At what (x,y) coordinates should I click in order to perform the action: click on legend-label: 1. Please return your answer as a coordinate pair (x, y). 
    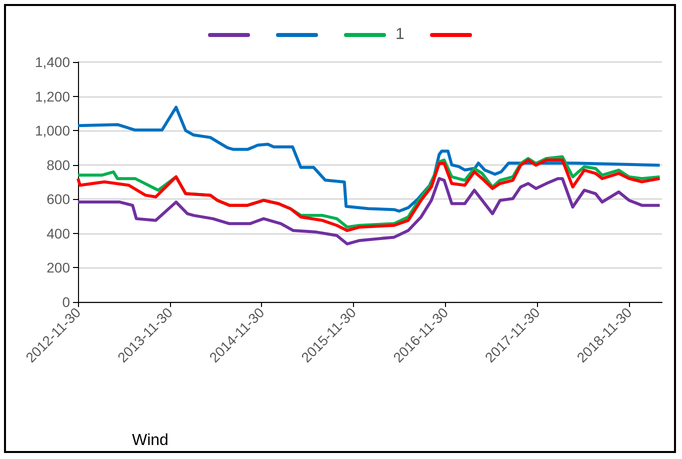
    Looking at the image, I should click on (400, 35).